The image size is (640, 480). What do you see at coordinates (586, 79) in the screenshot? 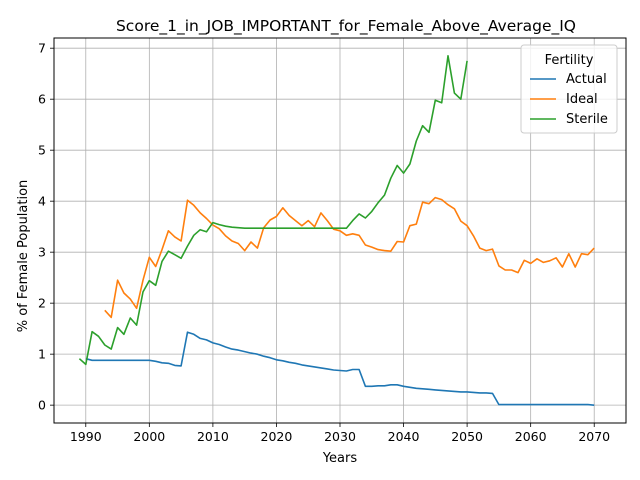
I see `legend-label-actual: Actual` at bounding box center [586, 79].